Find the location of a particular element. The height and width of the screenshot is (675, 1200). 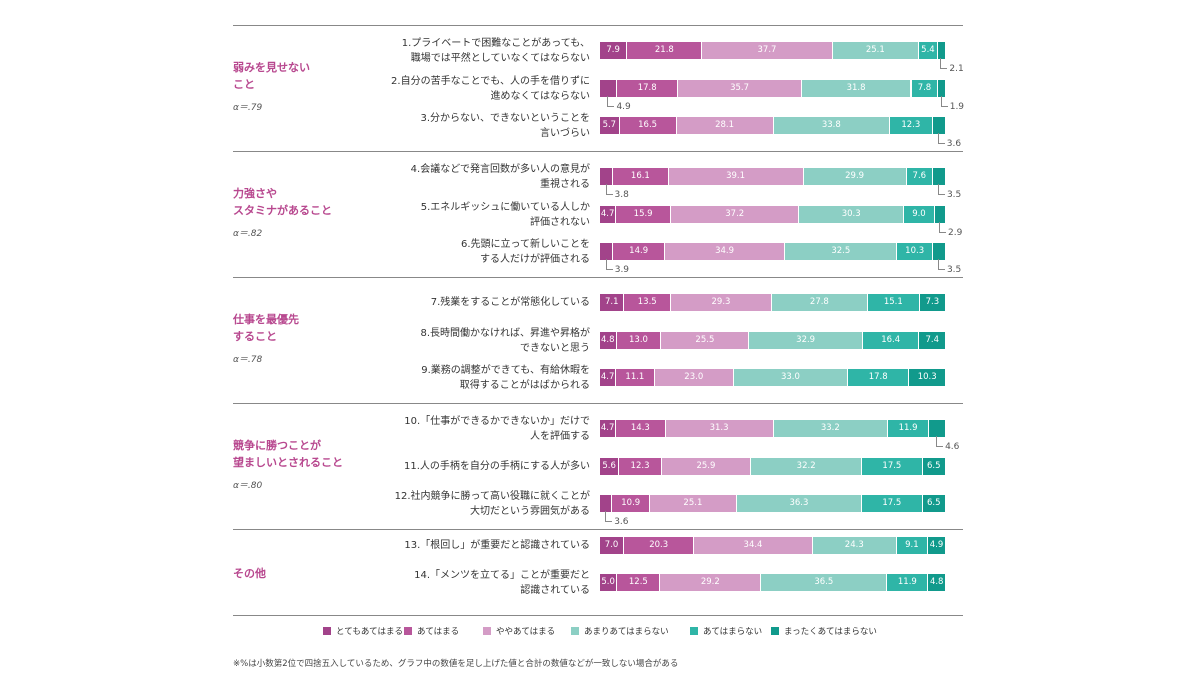

legend-label: あまりあてはまらない is located at coordinates (626, 632).